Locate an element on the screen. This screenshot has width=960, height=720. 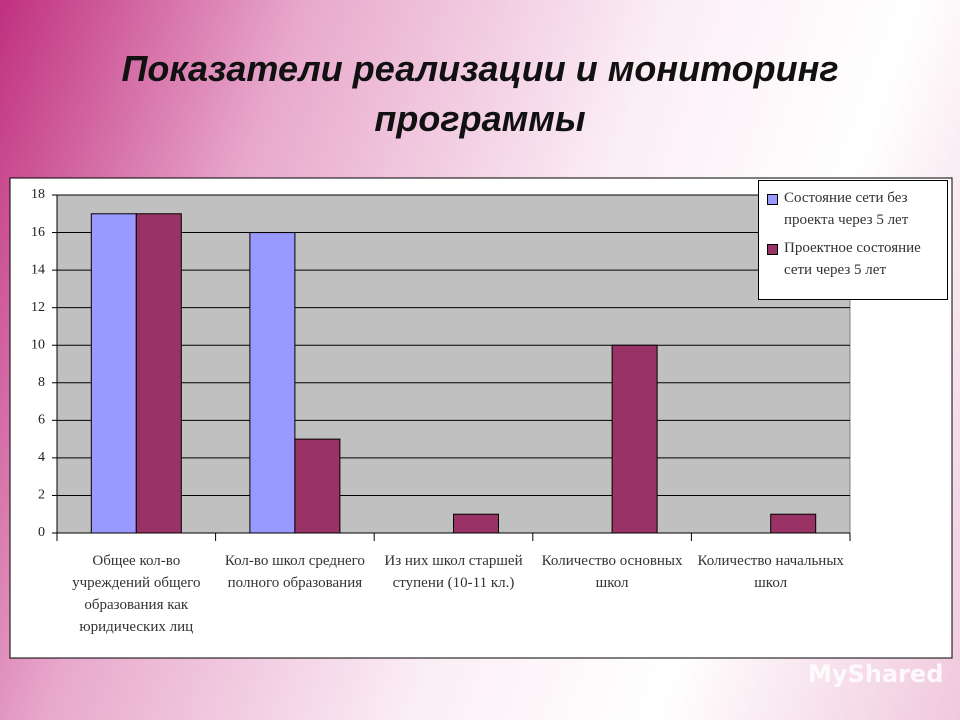
legend-label: Состояние сети без проекта через 5 лет is located at coordinates (846, 209).